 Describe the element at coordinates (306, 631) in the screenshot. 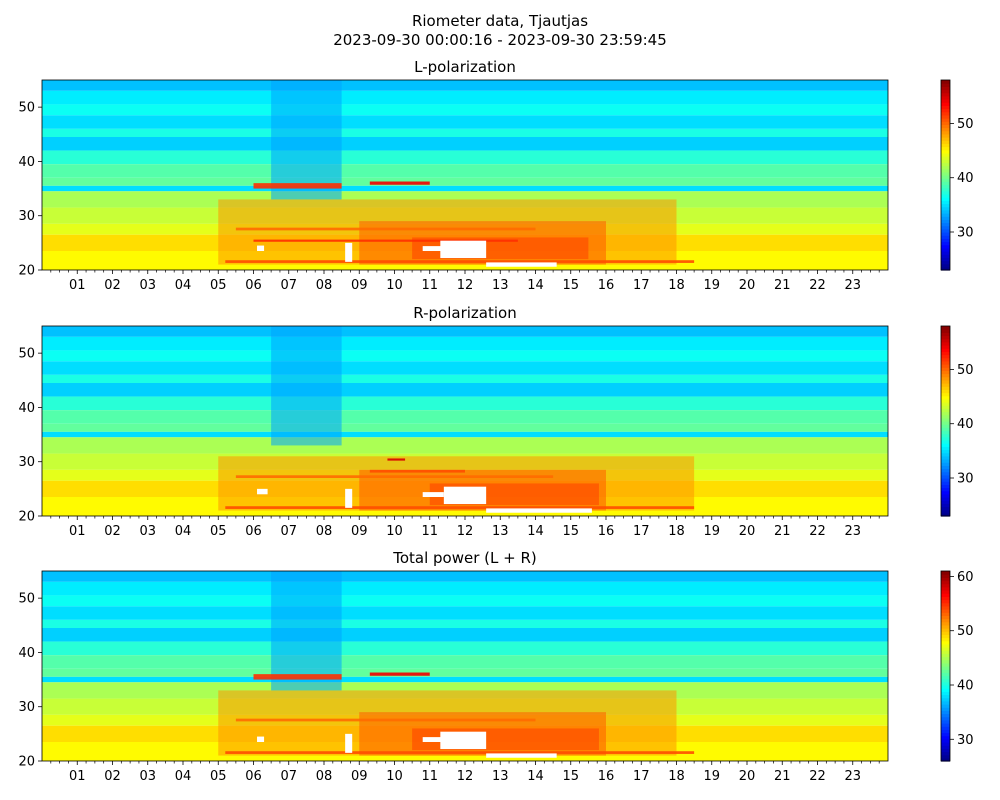

I see `heatmap-band` at that location.